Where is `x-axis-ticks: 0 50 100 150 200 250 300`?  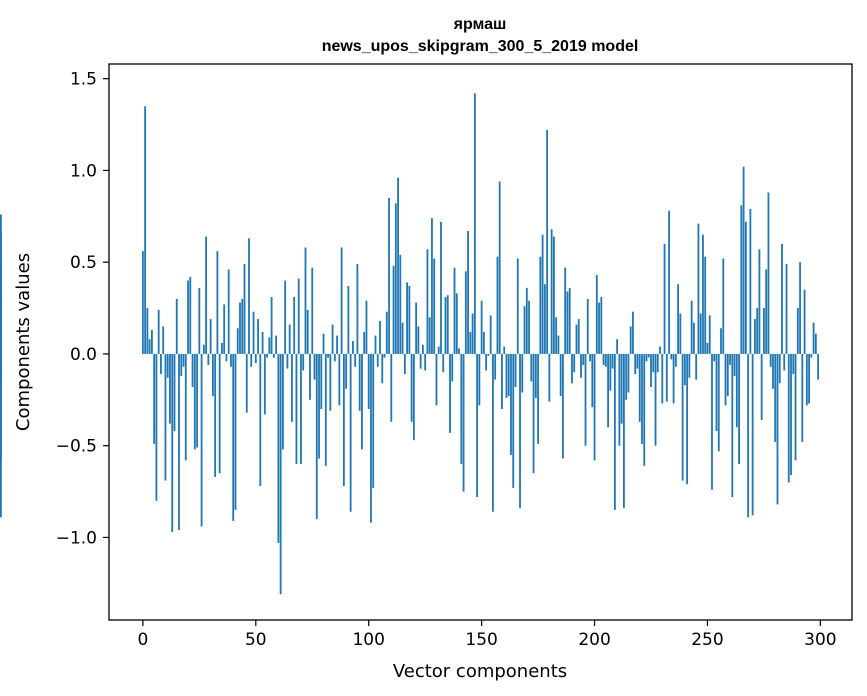 x-axis-ticks: 0 50 100 150 200 250 300 is located at coordinates (487, 635).